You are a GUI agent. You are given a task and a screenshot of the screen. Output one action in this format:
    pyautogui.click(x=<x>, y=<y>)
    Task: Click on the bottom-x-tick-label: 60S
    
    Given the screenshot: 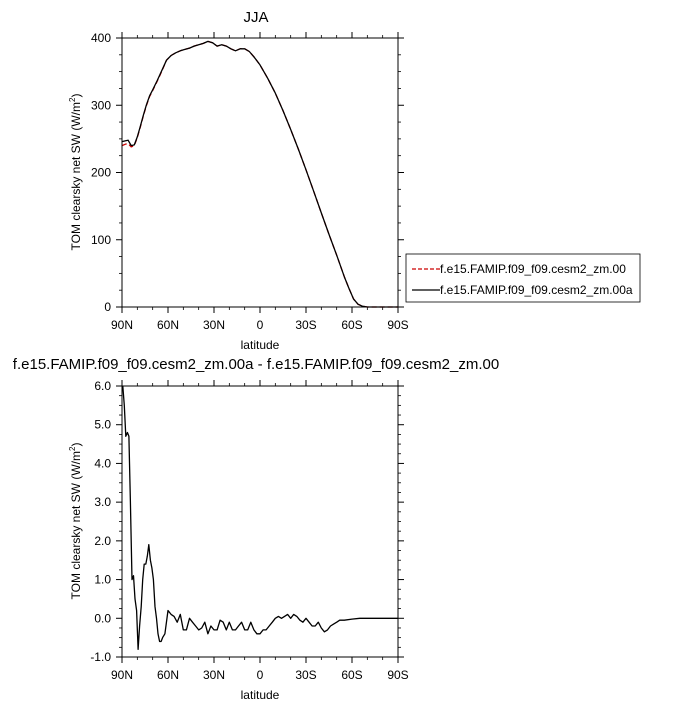 What is the action you would take?
    pyautogui.click(x=351, y=675)
    